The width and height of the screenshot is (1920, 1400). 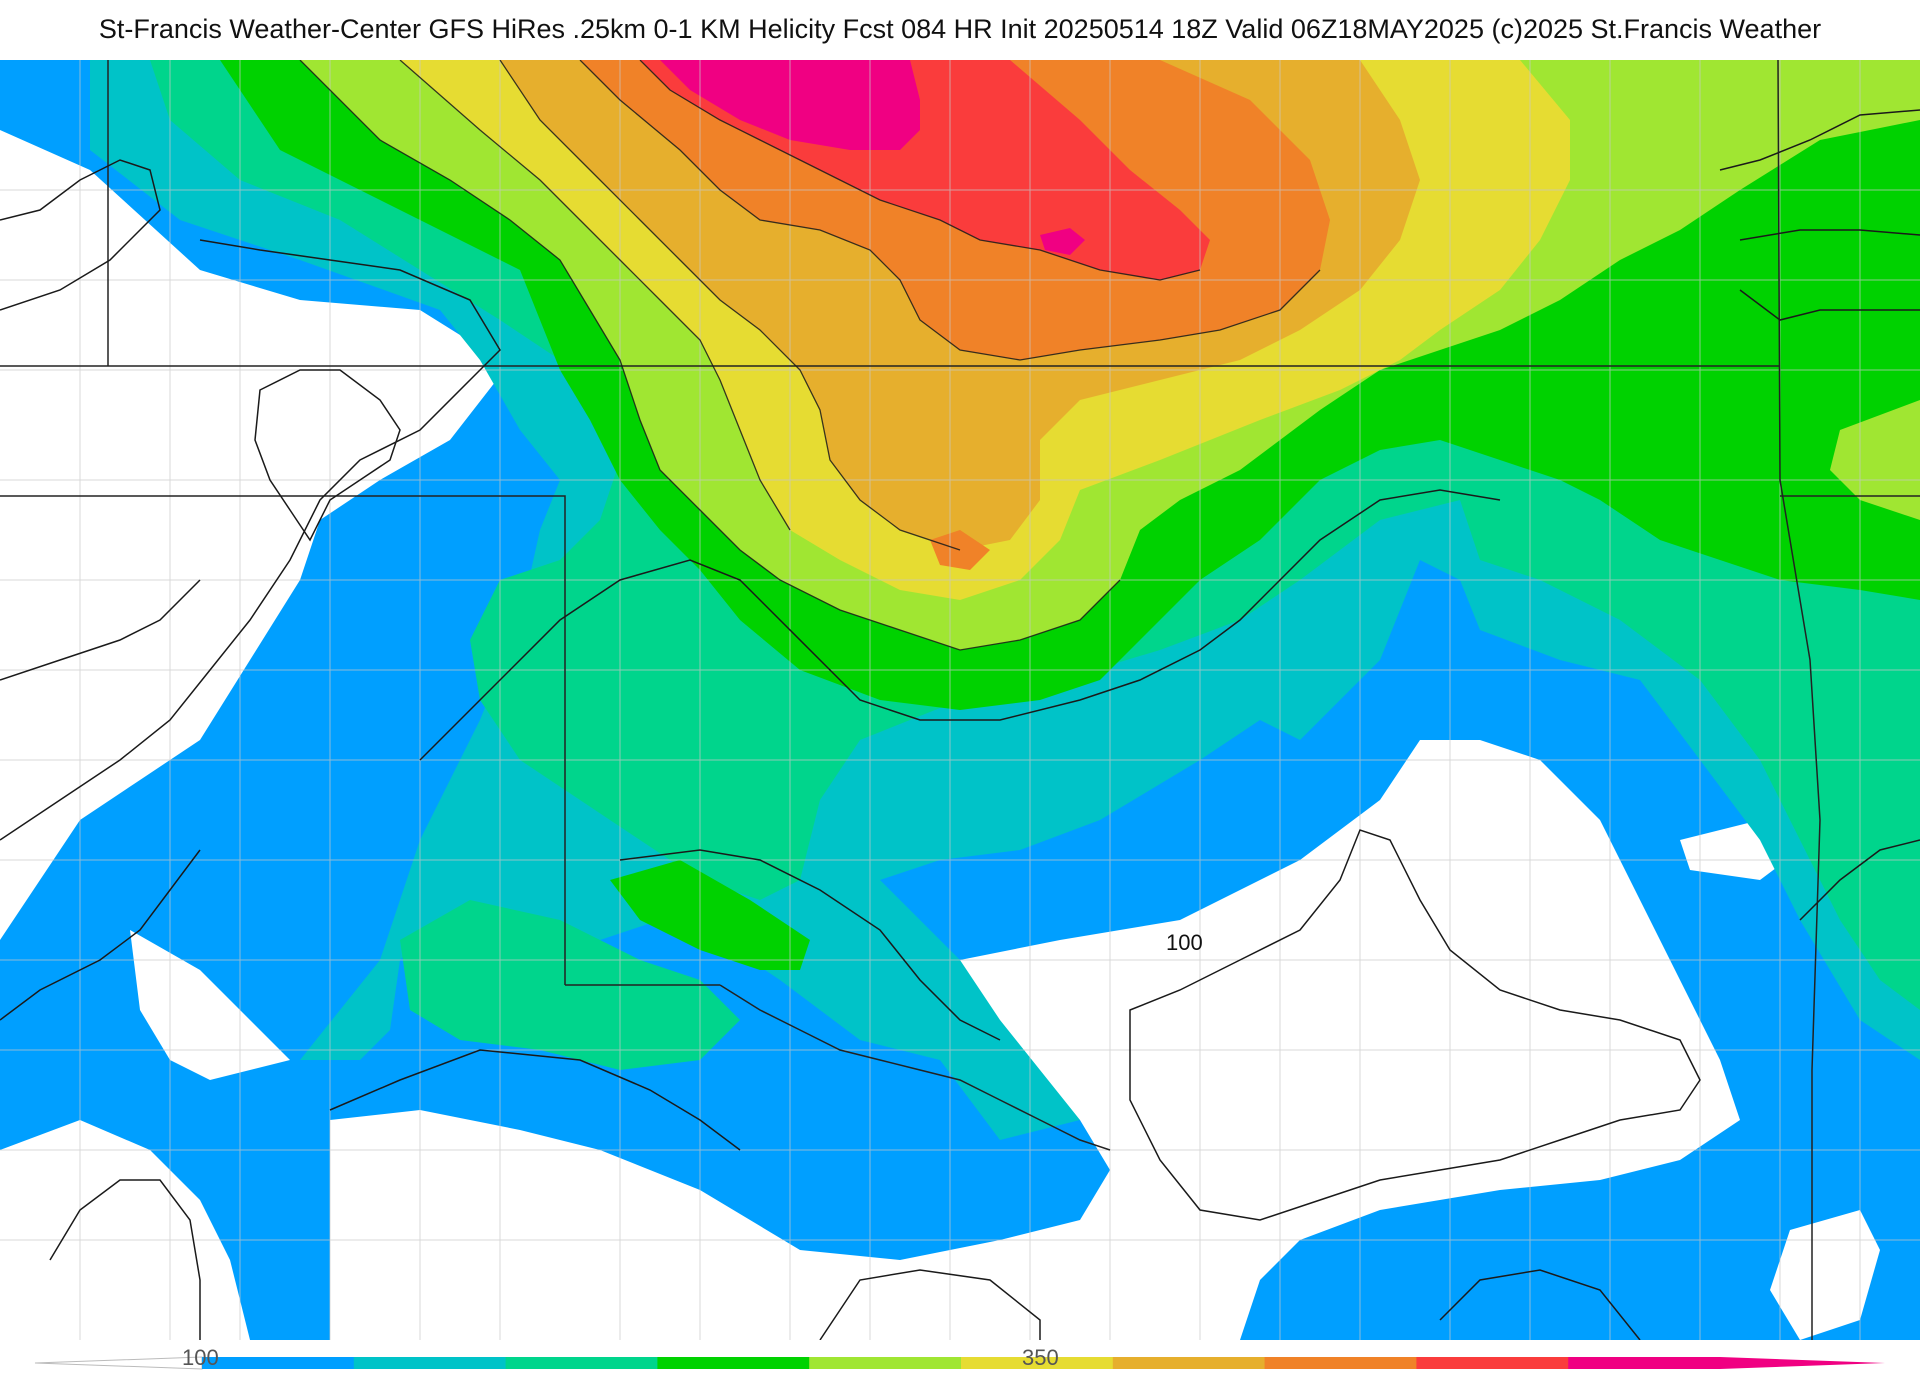 What do you see at coordinates (1040, 1357) in the screenshot?
I see `colorbar-tick-label-high: 350` at bounding box center [1040, 1357].